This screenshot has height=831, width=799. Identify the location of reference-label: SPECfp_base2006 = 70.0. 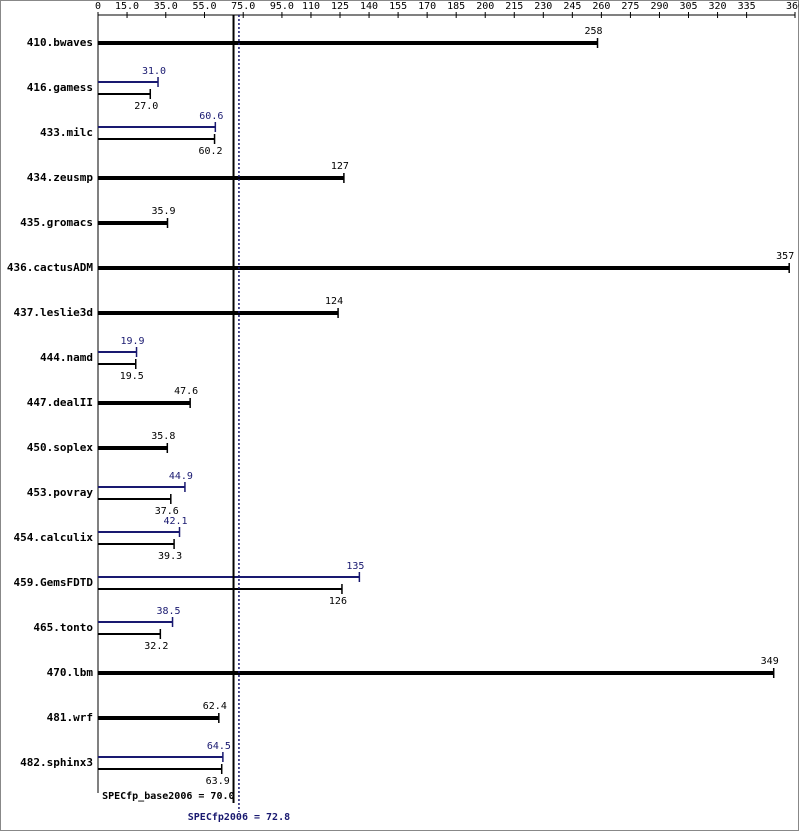
(168, 796).